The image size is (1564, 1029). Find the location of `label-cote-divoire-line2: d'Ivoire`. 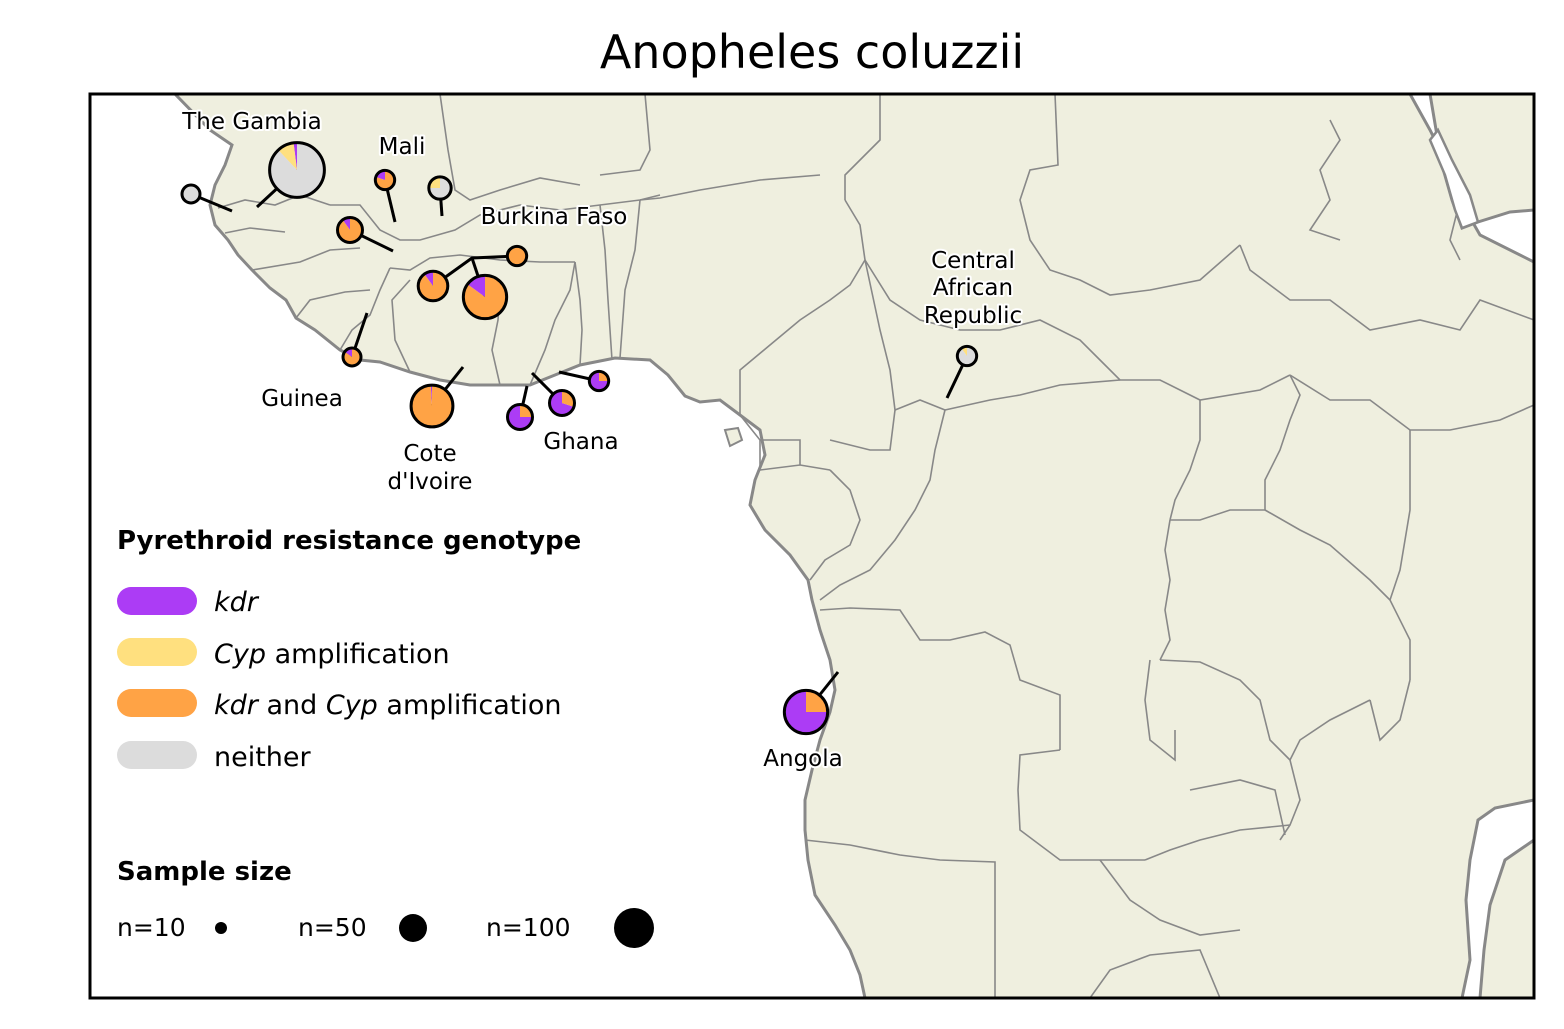

label-cote-divoire-line2: d'Ivoire is located at coordinates (430, 482).